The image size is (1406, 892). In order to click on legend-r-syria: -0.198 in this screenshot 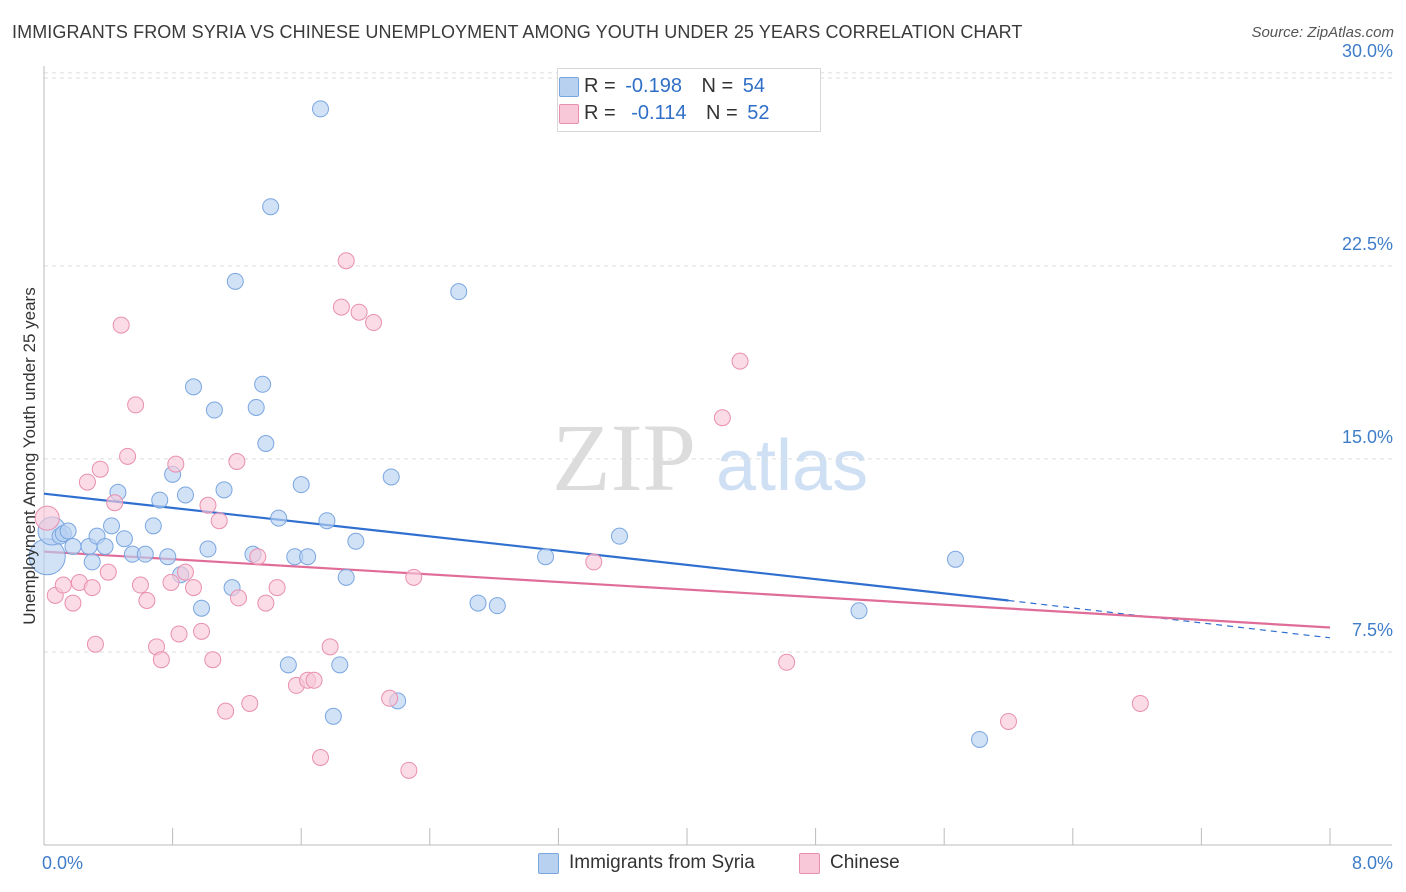, I will do `click(653, 86)`.